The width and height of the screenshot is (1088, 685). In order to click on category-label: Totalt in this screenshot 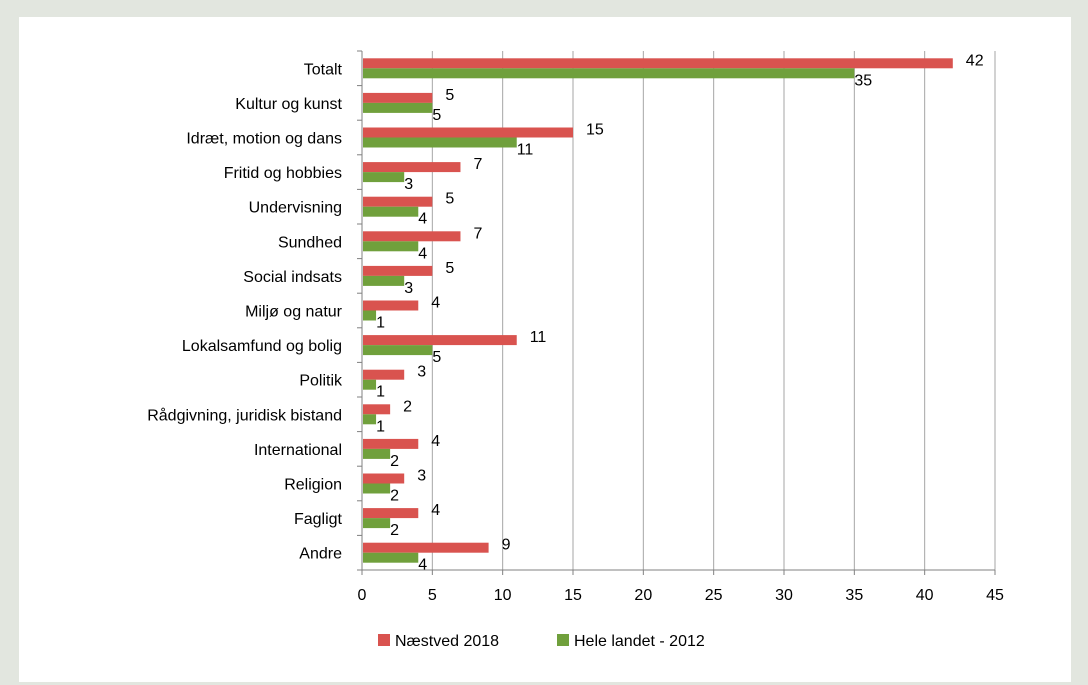, I will do `click(323, 69)`.